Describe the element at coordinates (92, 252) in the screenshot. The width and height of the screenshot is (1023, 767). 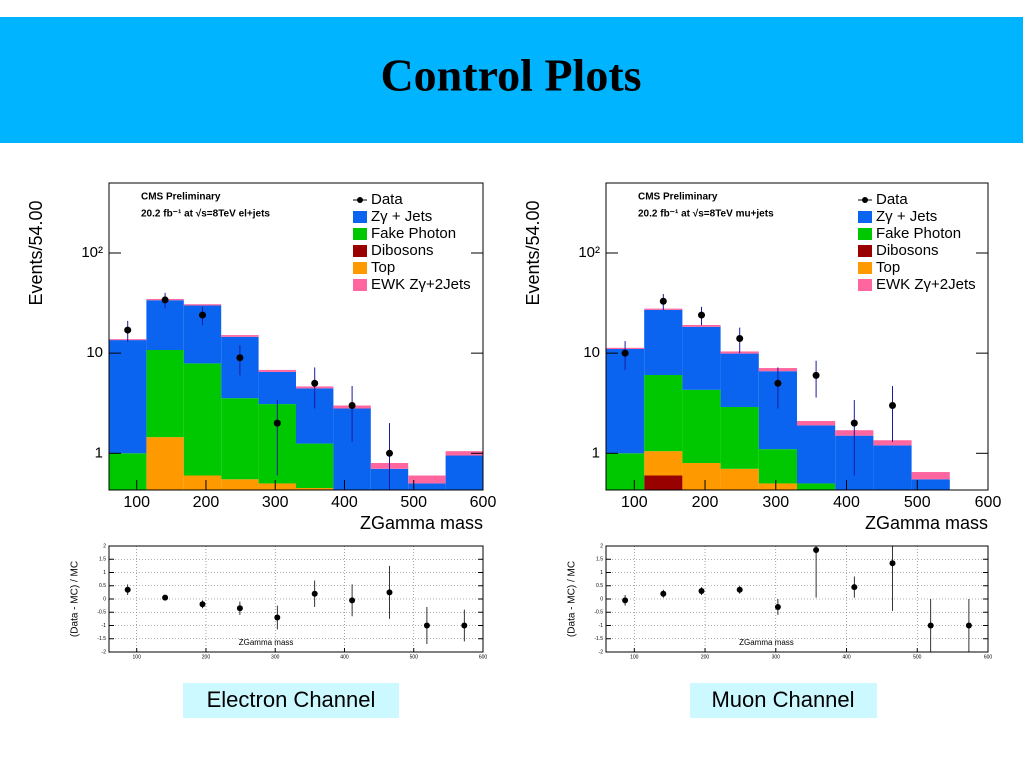
I see `y-tick-label: 10²` at that location.